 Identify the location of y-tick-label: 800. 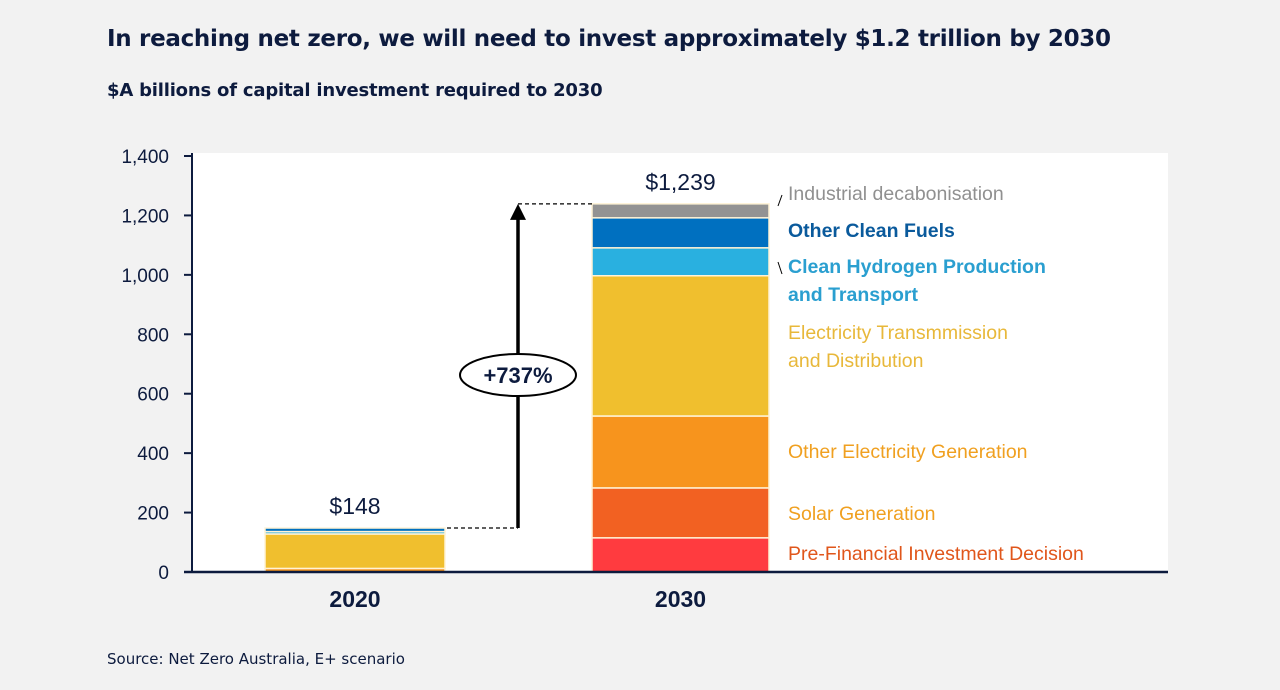
(153, 335).